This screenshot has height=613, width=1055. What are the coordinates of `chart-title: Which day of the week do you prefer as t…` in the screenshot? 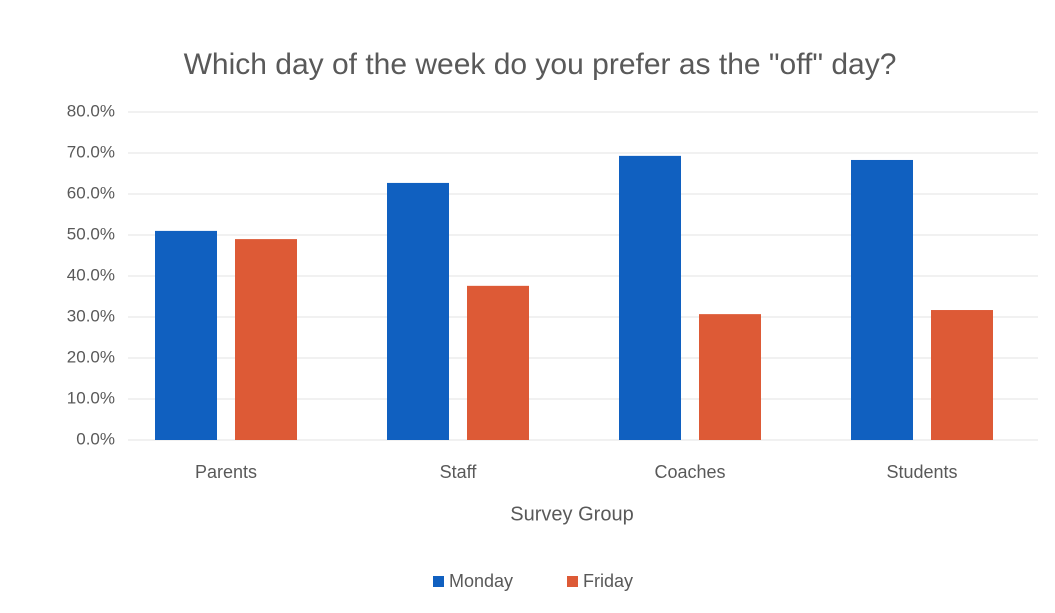 It's located at (540, 64).